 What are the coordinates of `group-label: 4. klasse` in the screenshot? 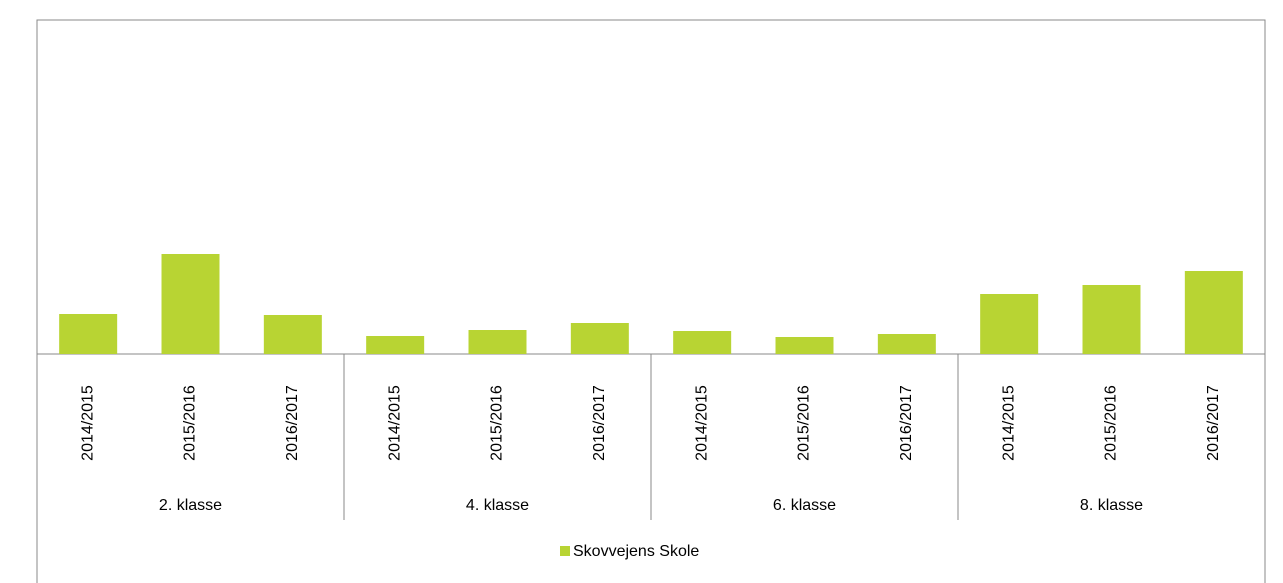 It's located at (497, 505).